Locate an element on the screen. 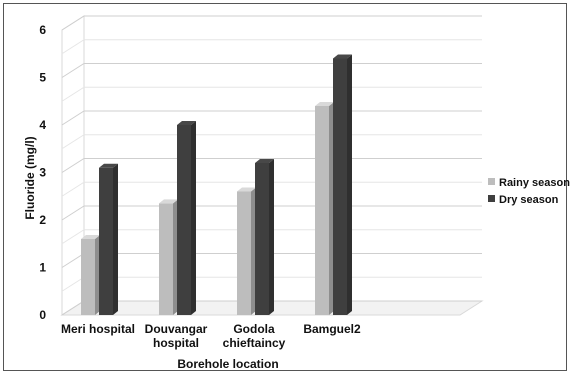  category-label-line: Meri hospital is located at coordinates (98, 329).